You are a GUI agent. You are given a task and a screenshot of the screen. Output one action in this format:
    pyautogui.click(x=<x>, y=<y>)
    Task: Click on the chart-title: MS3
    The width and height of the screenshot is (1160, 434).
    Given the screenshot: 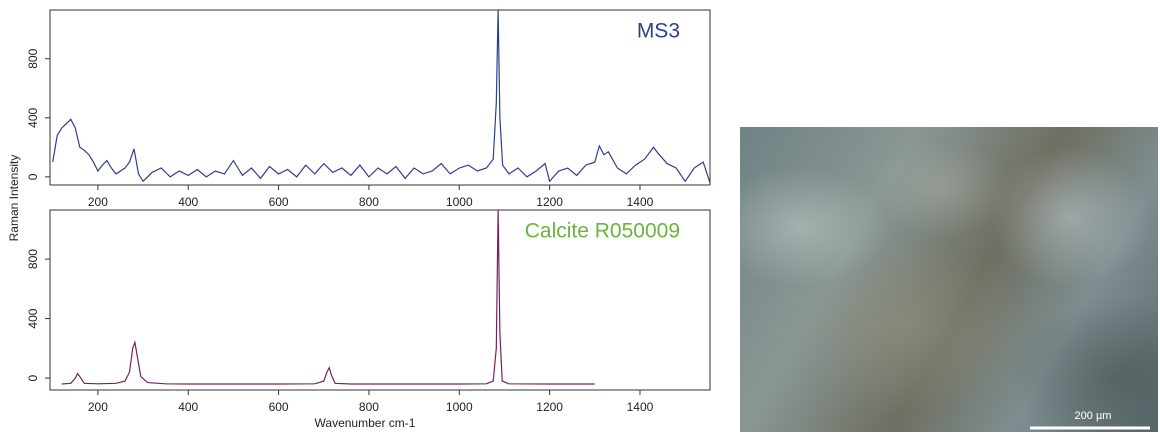 What is the action you would take?
    pyautogui.click(x=658, y=31)
    